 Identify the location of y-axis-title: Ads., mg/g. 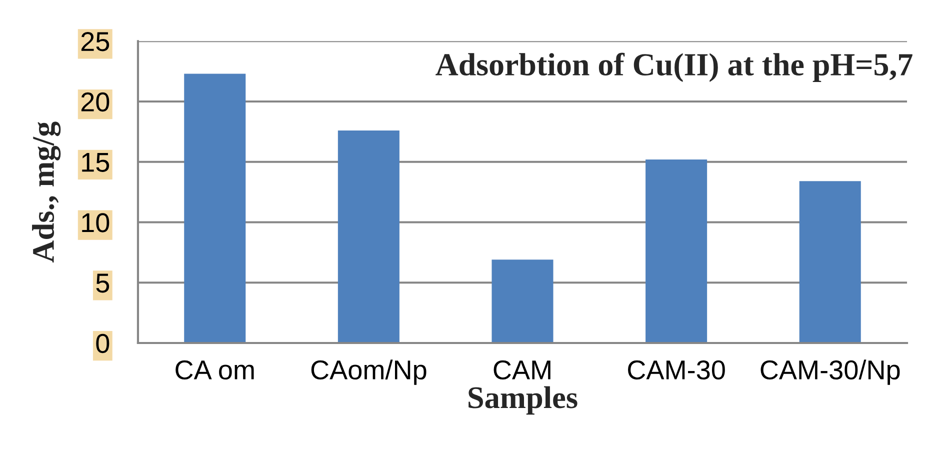
(46, 192).